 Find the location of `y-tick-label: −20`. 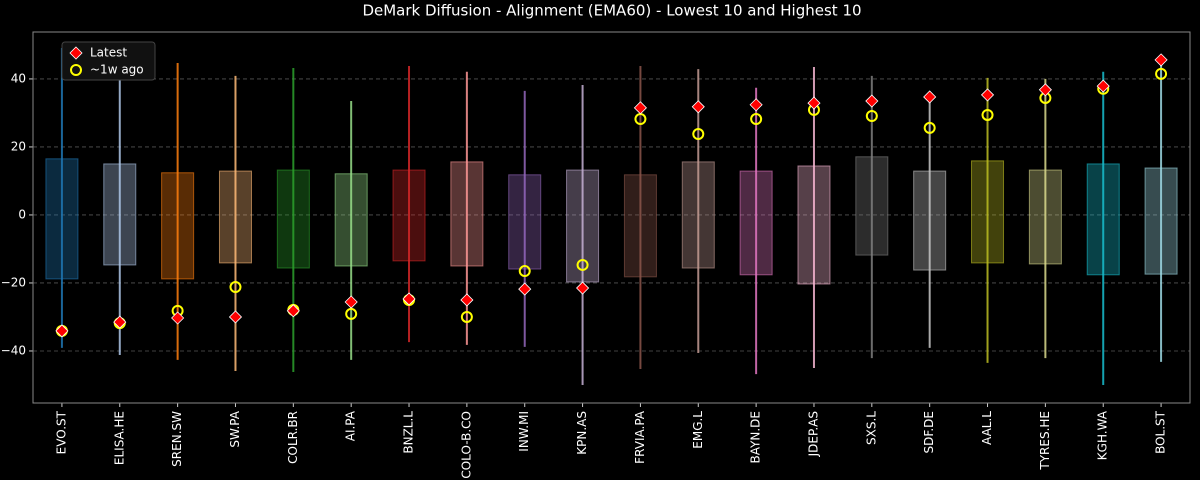

y-tick-label: −20 is located at coordinates (13, 282).